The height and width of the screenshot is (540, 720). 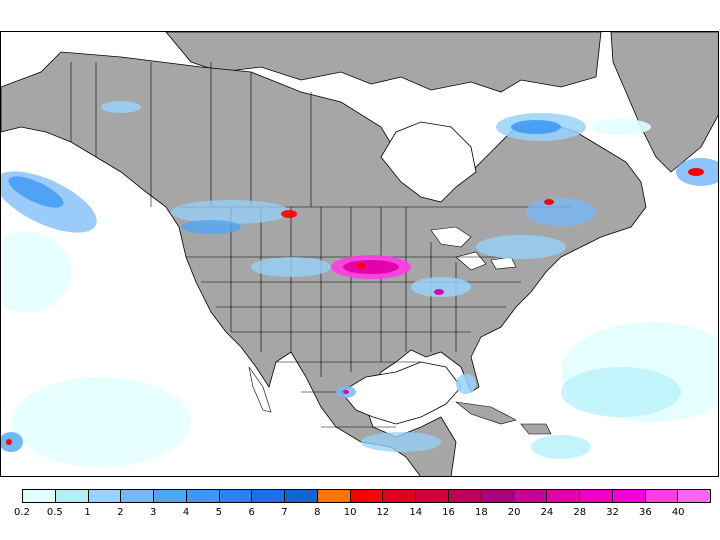 I want to click on legend-tick-label: 1, so click(x=87, y=512).